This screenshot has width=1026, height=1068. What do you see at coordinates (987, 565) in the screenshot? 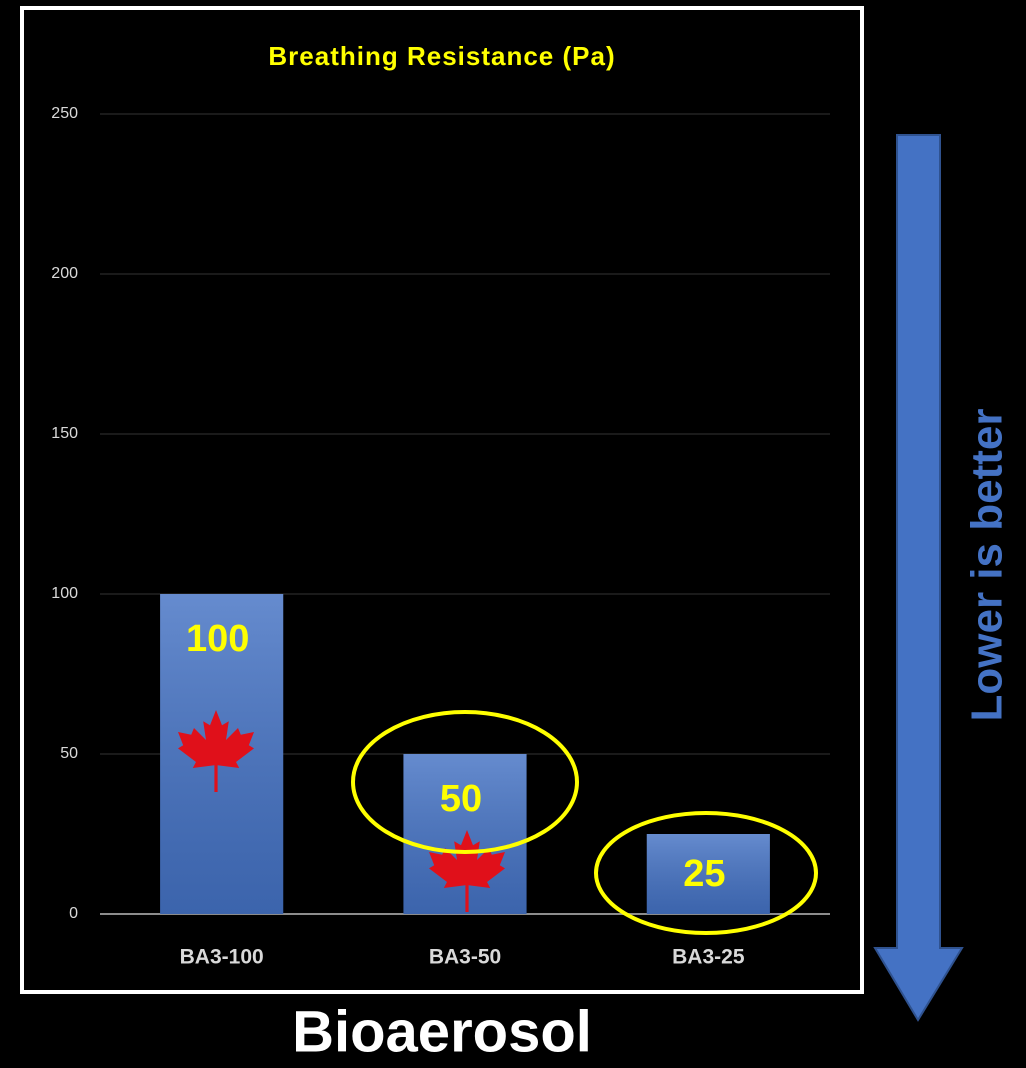
I see `annotation: Lower is better` at bounding box center [987, 565].